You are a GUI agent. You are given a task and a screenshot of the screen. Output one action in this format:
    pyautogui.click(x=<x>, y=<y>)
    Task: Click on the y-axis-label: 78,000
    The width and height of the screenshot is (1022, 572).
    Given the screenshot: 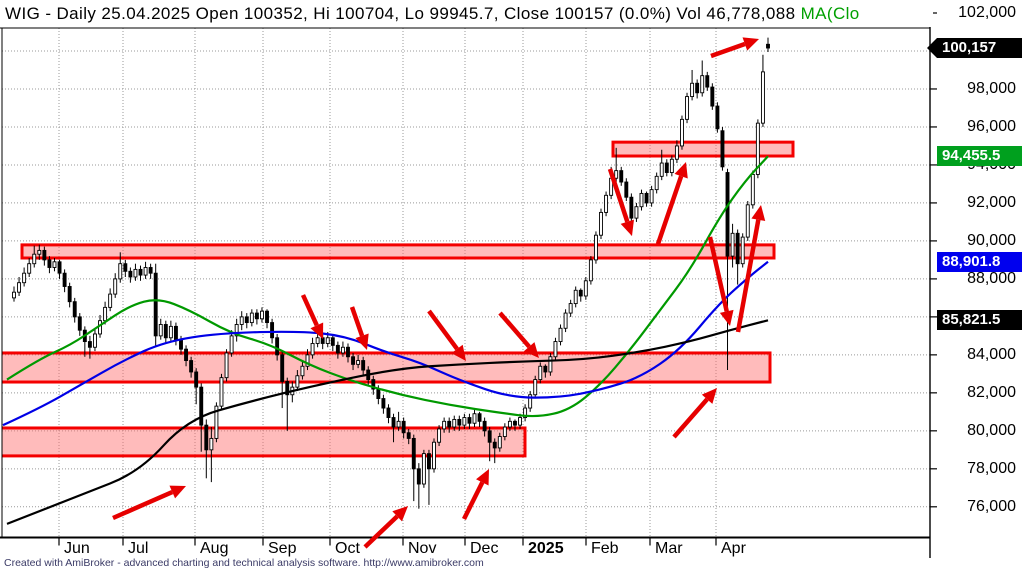 What is the action you would take?
    pyautogui.click(x=991, y=468)
    